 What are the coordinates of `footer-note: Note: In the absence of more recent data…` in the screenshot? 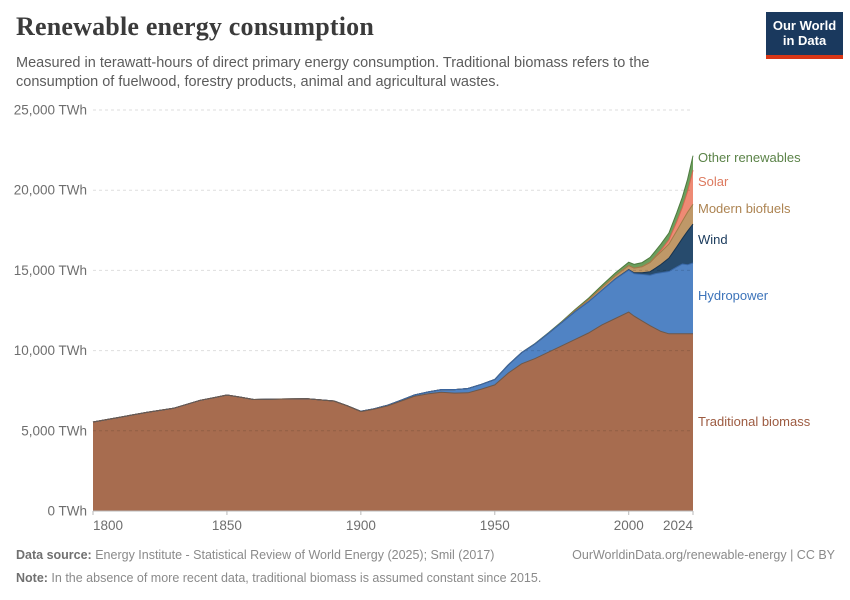 It's located at (425, 579).